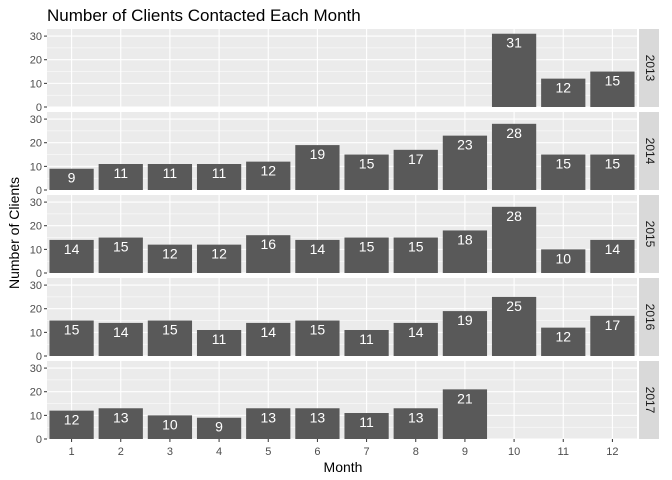  Describe the element at coordinates (514, 306) in the screenshot. I see `bar-value-label: 25` at that location.